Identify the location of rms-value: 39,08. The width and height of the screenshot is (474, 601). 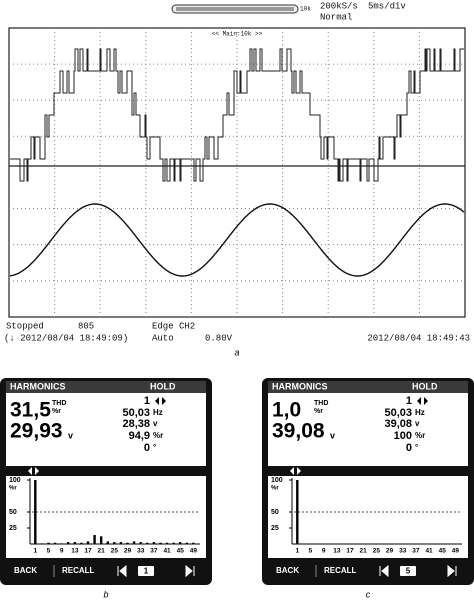
(298, 431).